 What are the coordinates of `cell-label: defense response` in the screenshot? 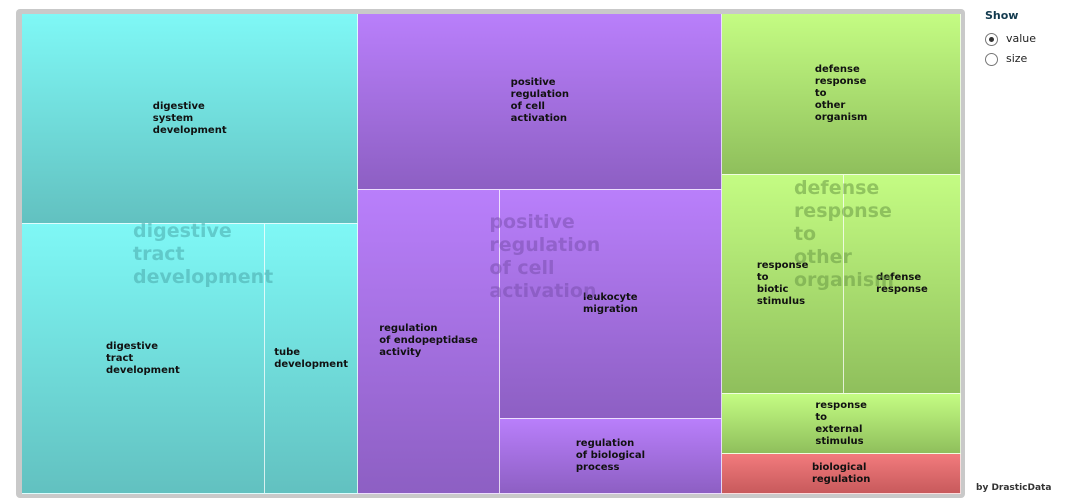 It's located at (902, 284).